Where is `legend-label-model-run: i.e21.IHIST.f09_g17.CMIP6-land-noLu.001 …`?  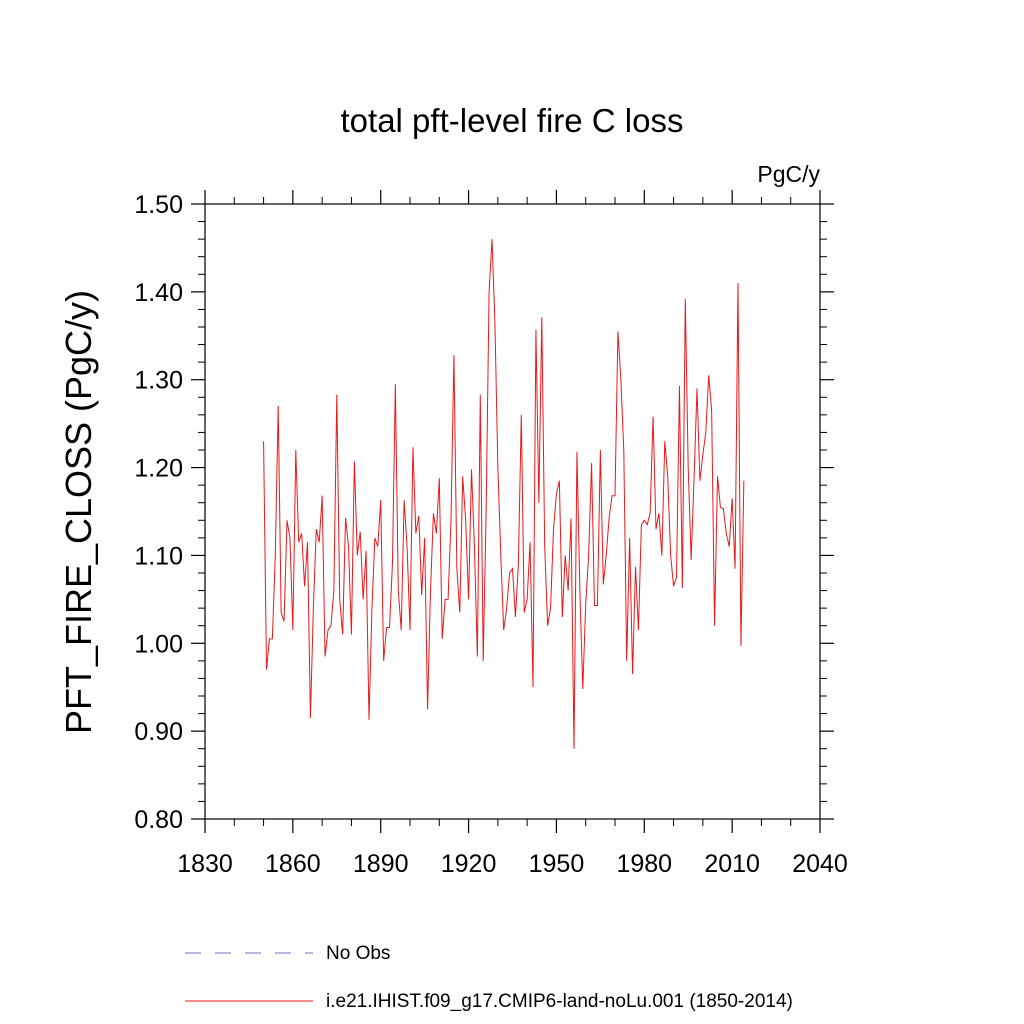
legend-label-model-run: i.e21.IHIST.f09_g17.CMIP6-land-noLu.001 … is located at coordinates (559, 1001).